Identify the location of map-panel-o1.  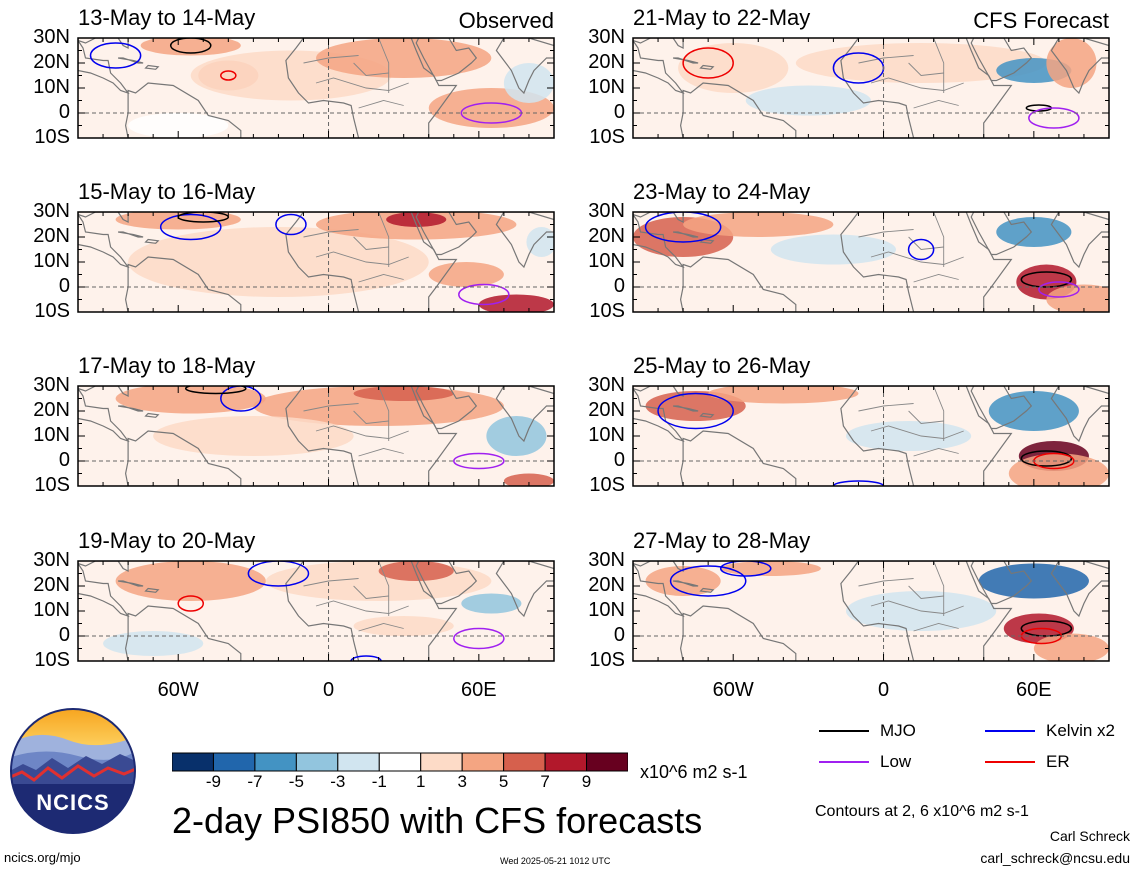
(316, 262).